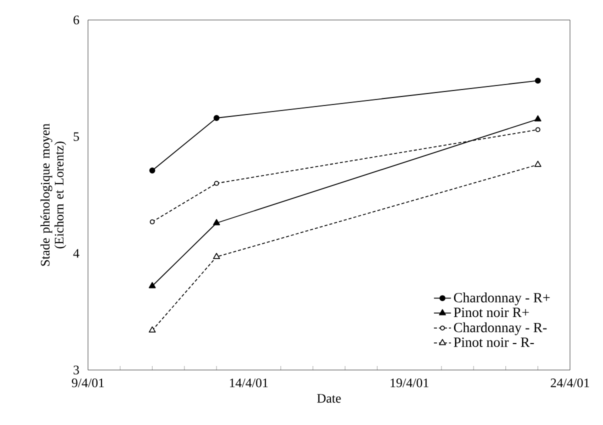 This screenshot has width=603, height=425. Describe the element at coordinates (76, 370) in the screenshot. I see `y-tick-label: 3` at that location.